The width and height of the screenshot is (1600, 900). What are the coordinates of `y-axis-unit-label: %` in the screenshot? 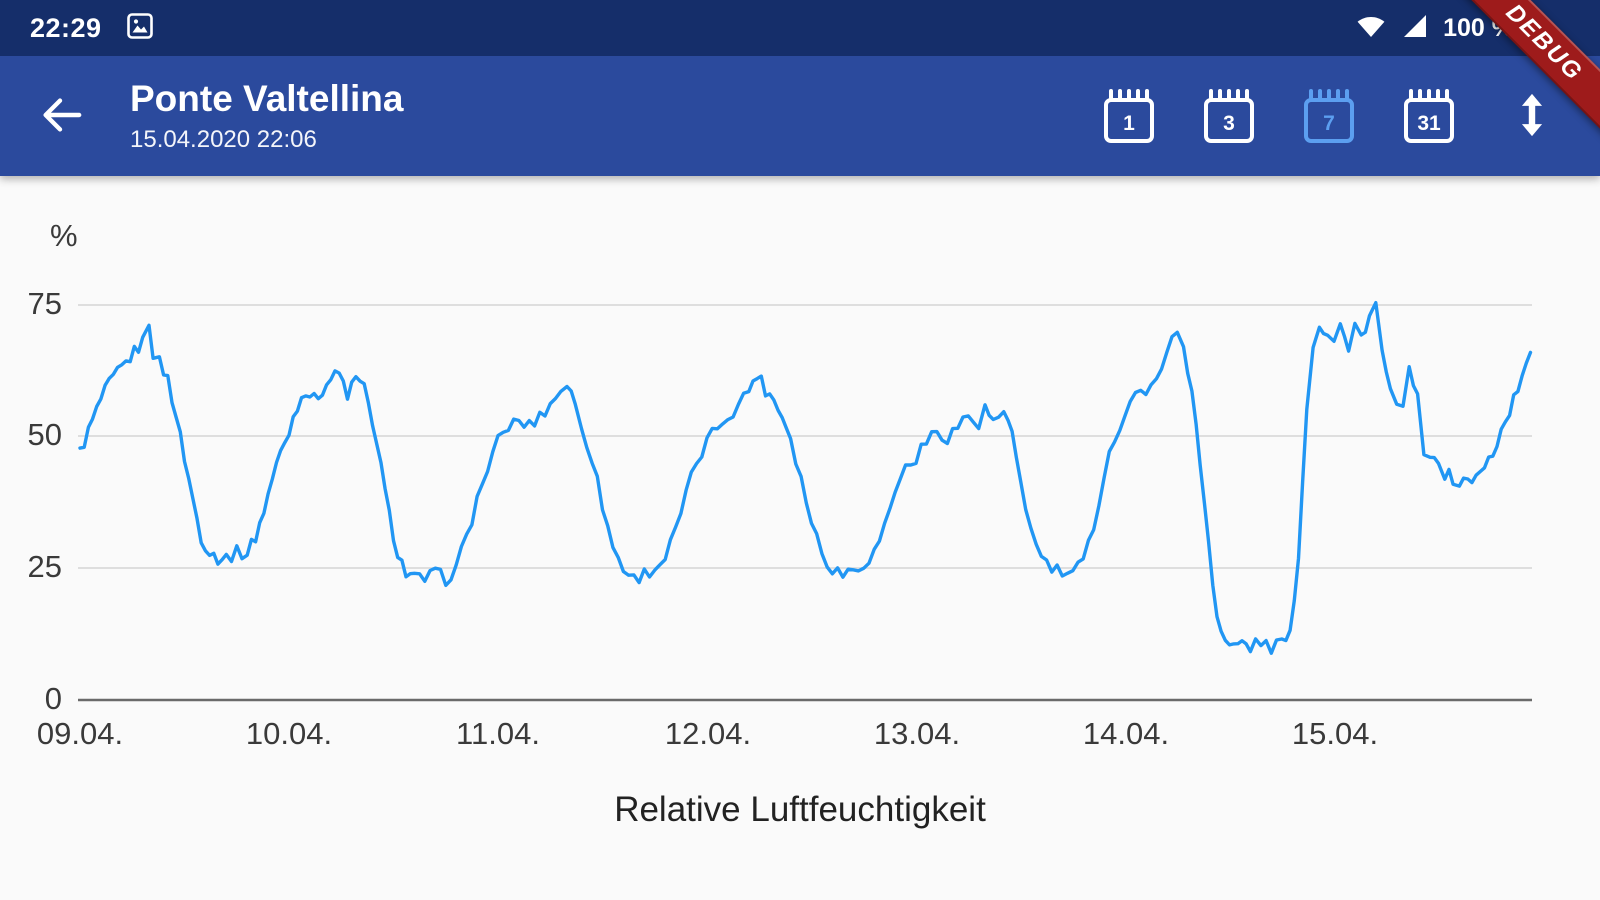 It's located at (64, 235).